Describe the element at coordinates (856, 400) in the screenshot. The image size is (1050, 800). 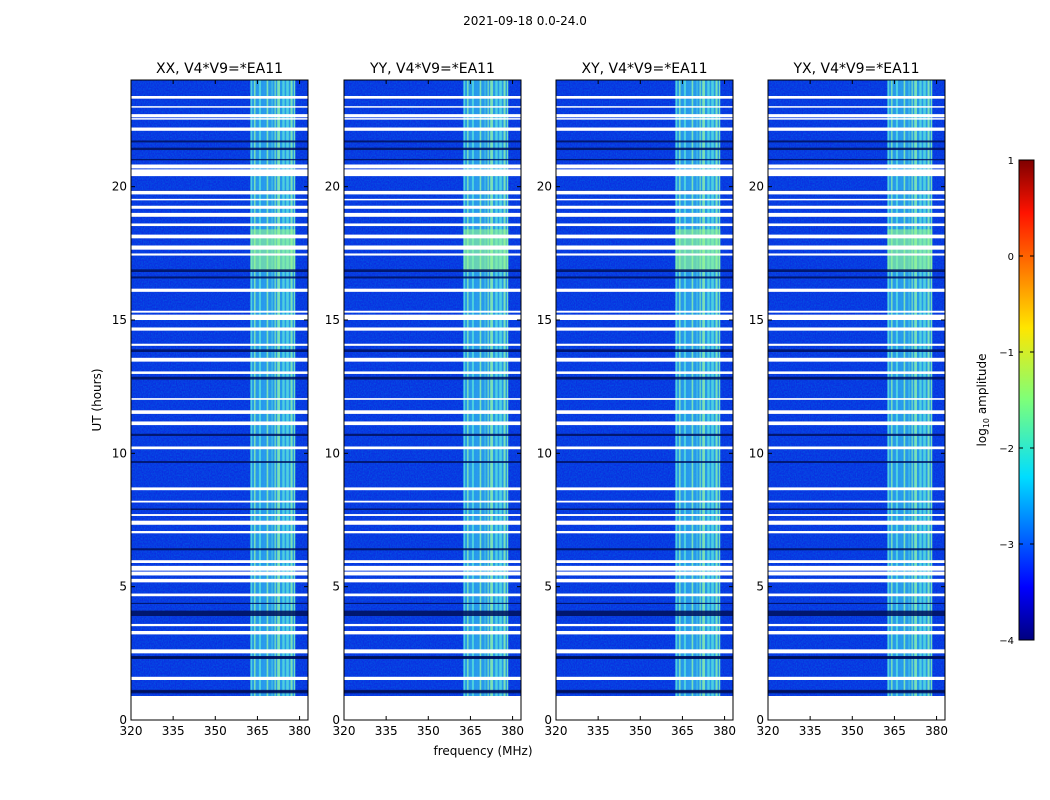
I see `panel-image` at that location.